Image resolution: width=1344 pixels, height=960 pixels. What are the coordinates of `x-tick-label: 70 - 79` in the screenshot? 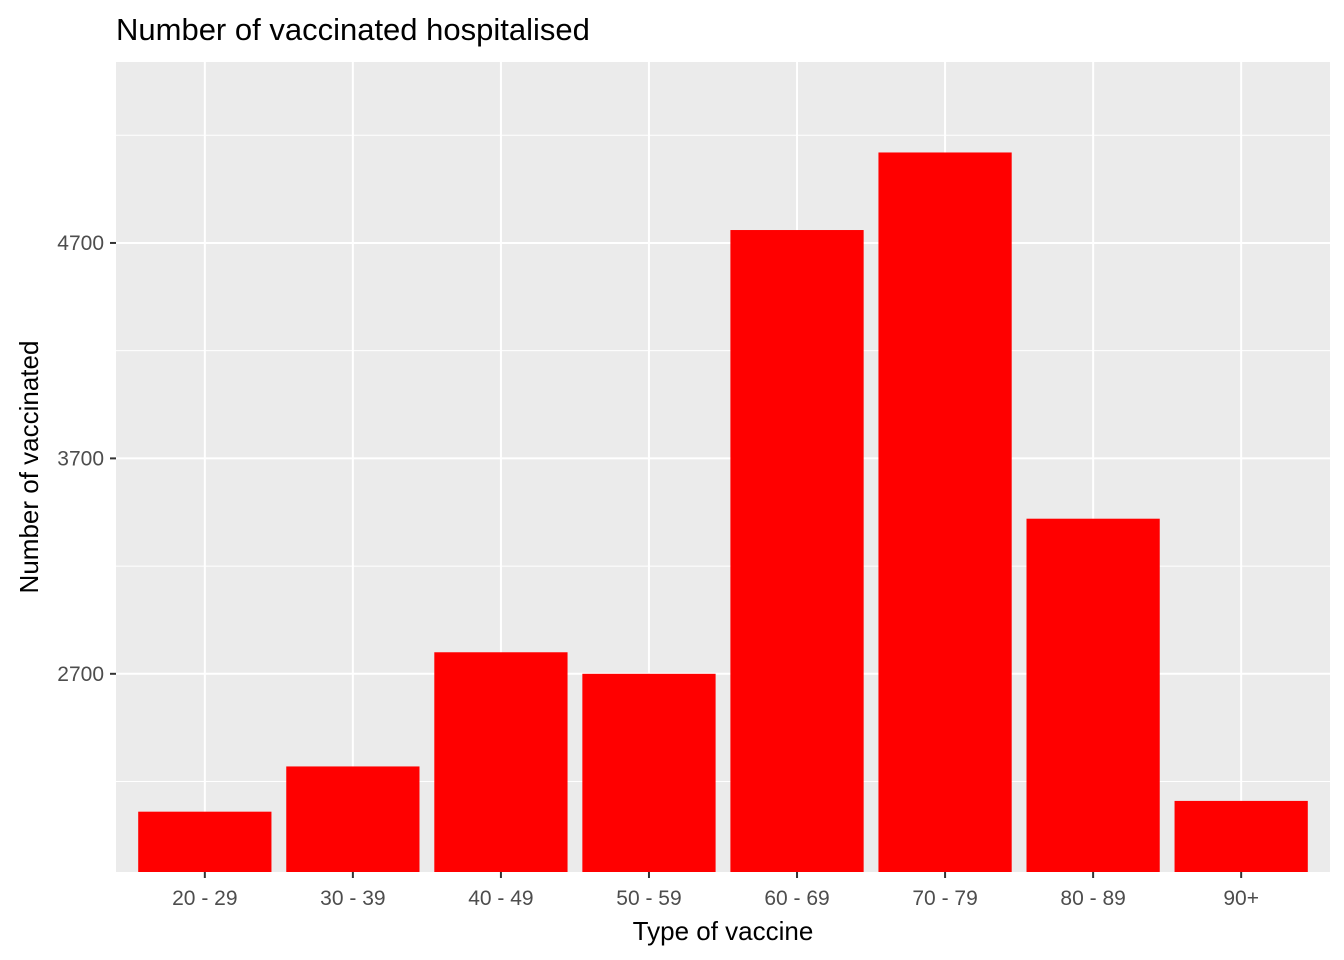 It's located at (944, 898).